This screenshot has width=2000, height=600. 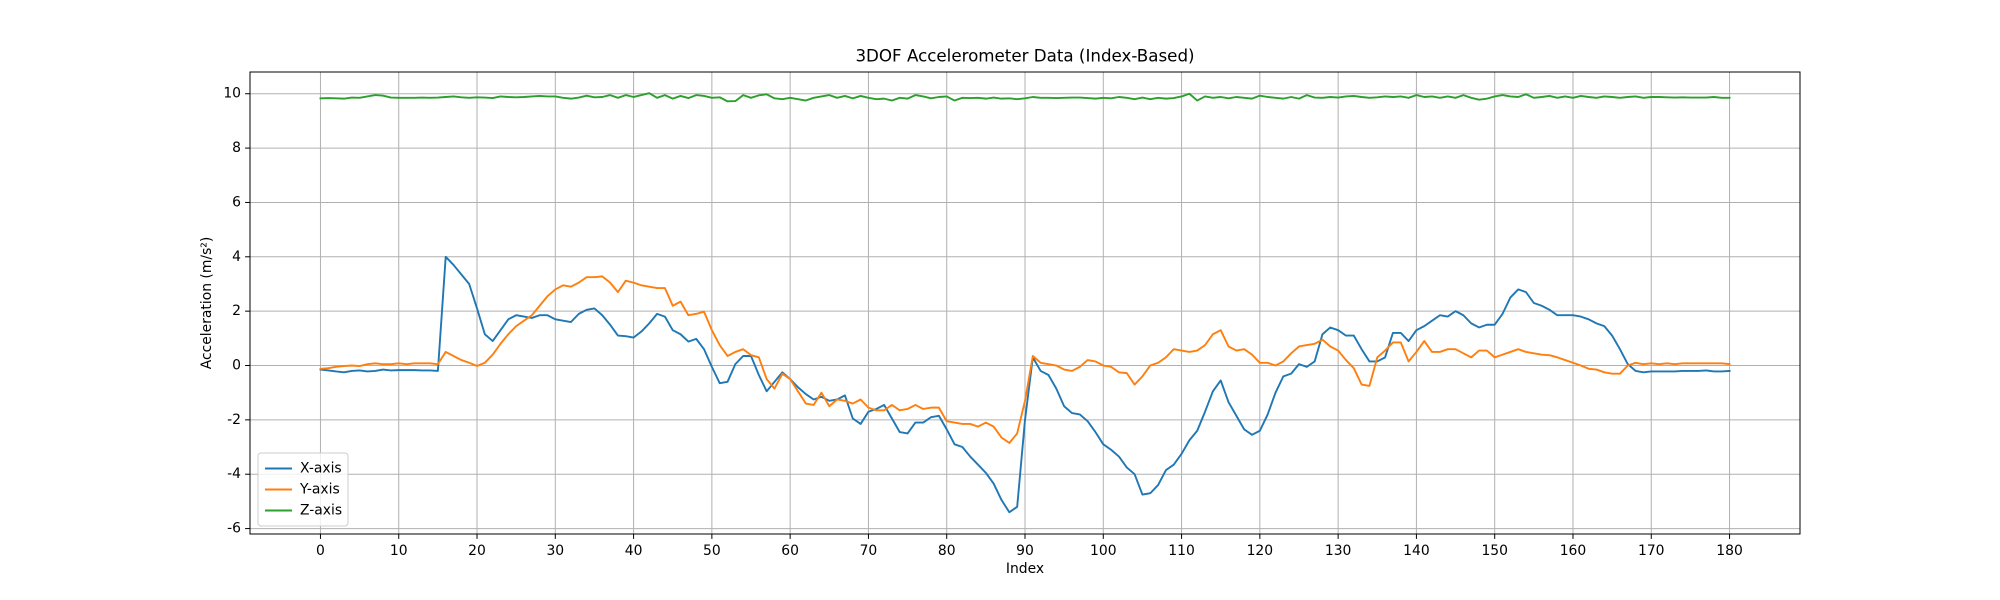 I want to click on y-axis-label: Acceleration (m/s²), so click(x=207, y=303).